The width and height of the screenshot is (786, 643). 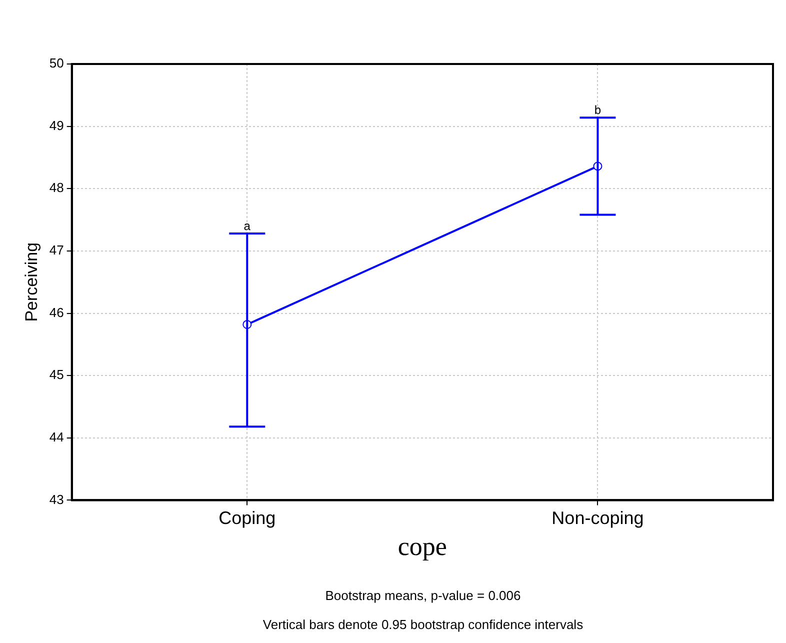 What do you see at coordinates (598, 109) in the screenshot?
I see `annotation: b` at bounding box center [598, 109].